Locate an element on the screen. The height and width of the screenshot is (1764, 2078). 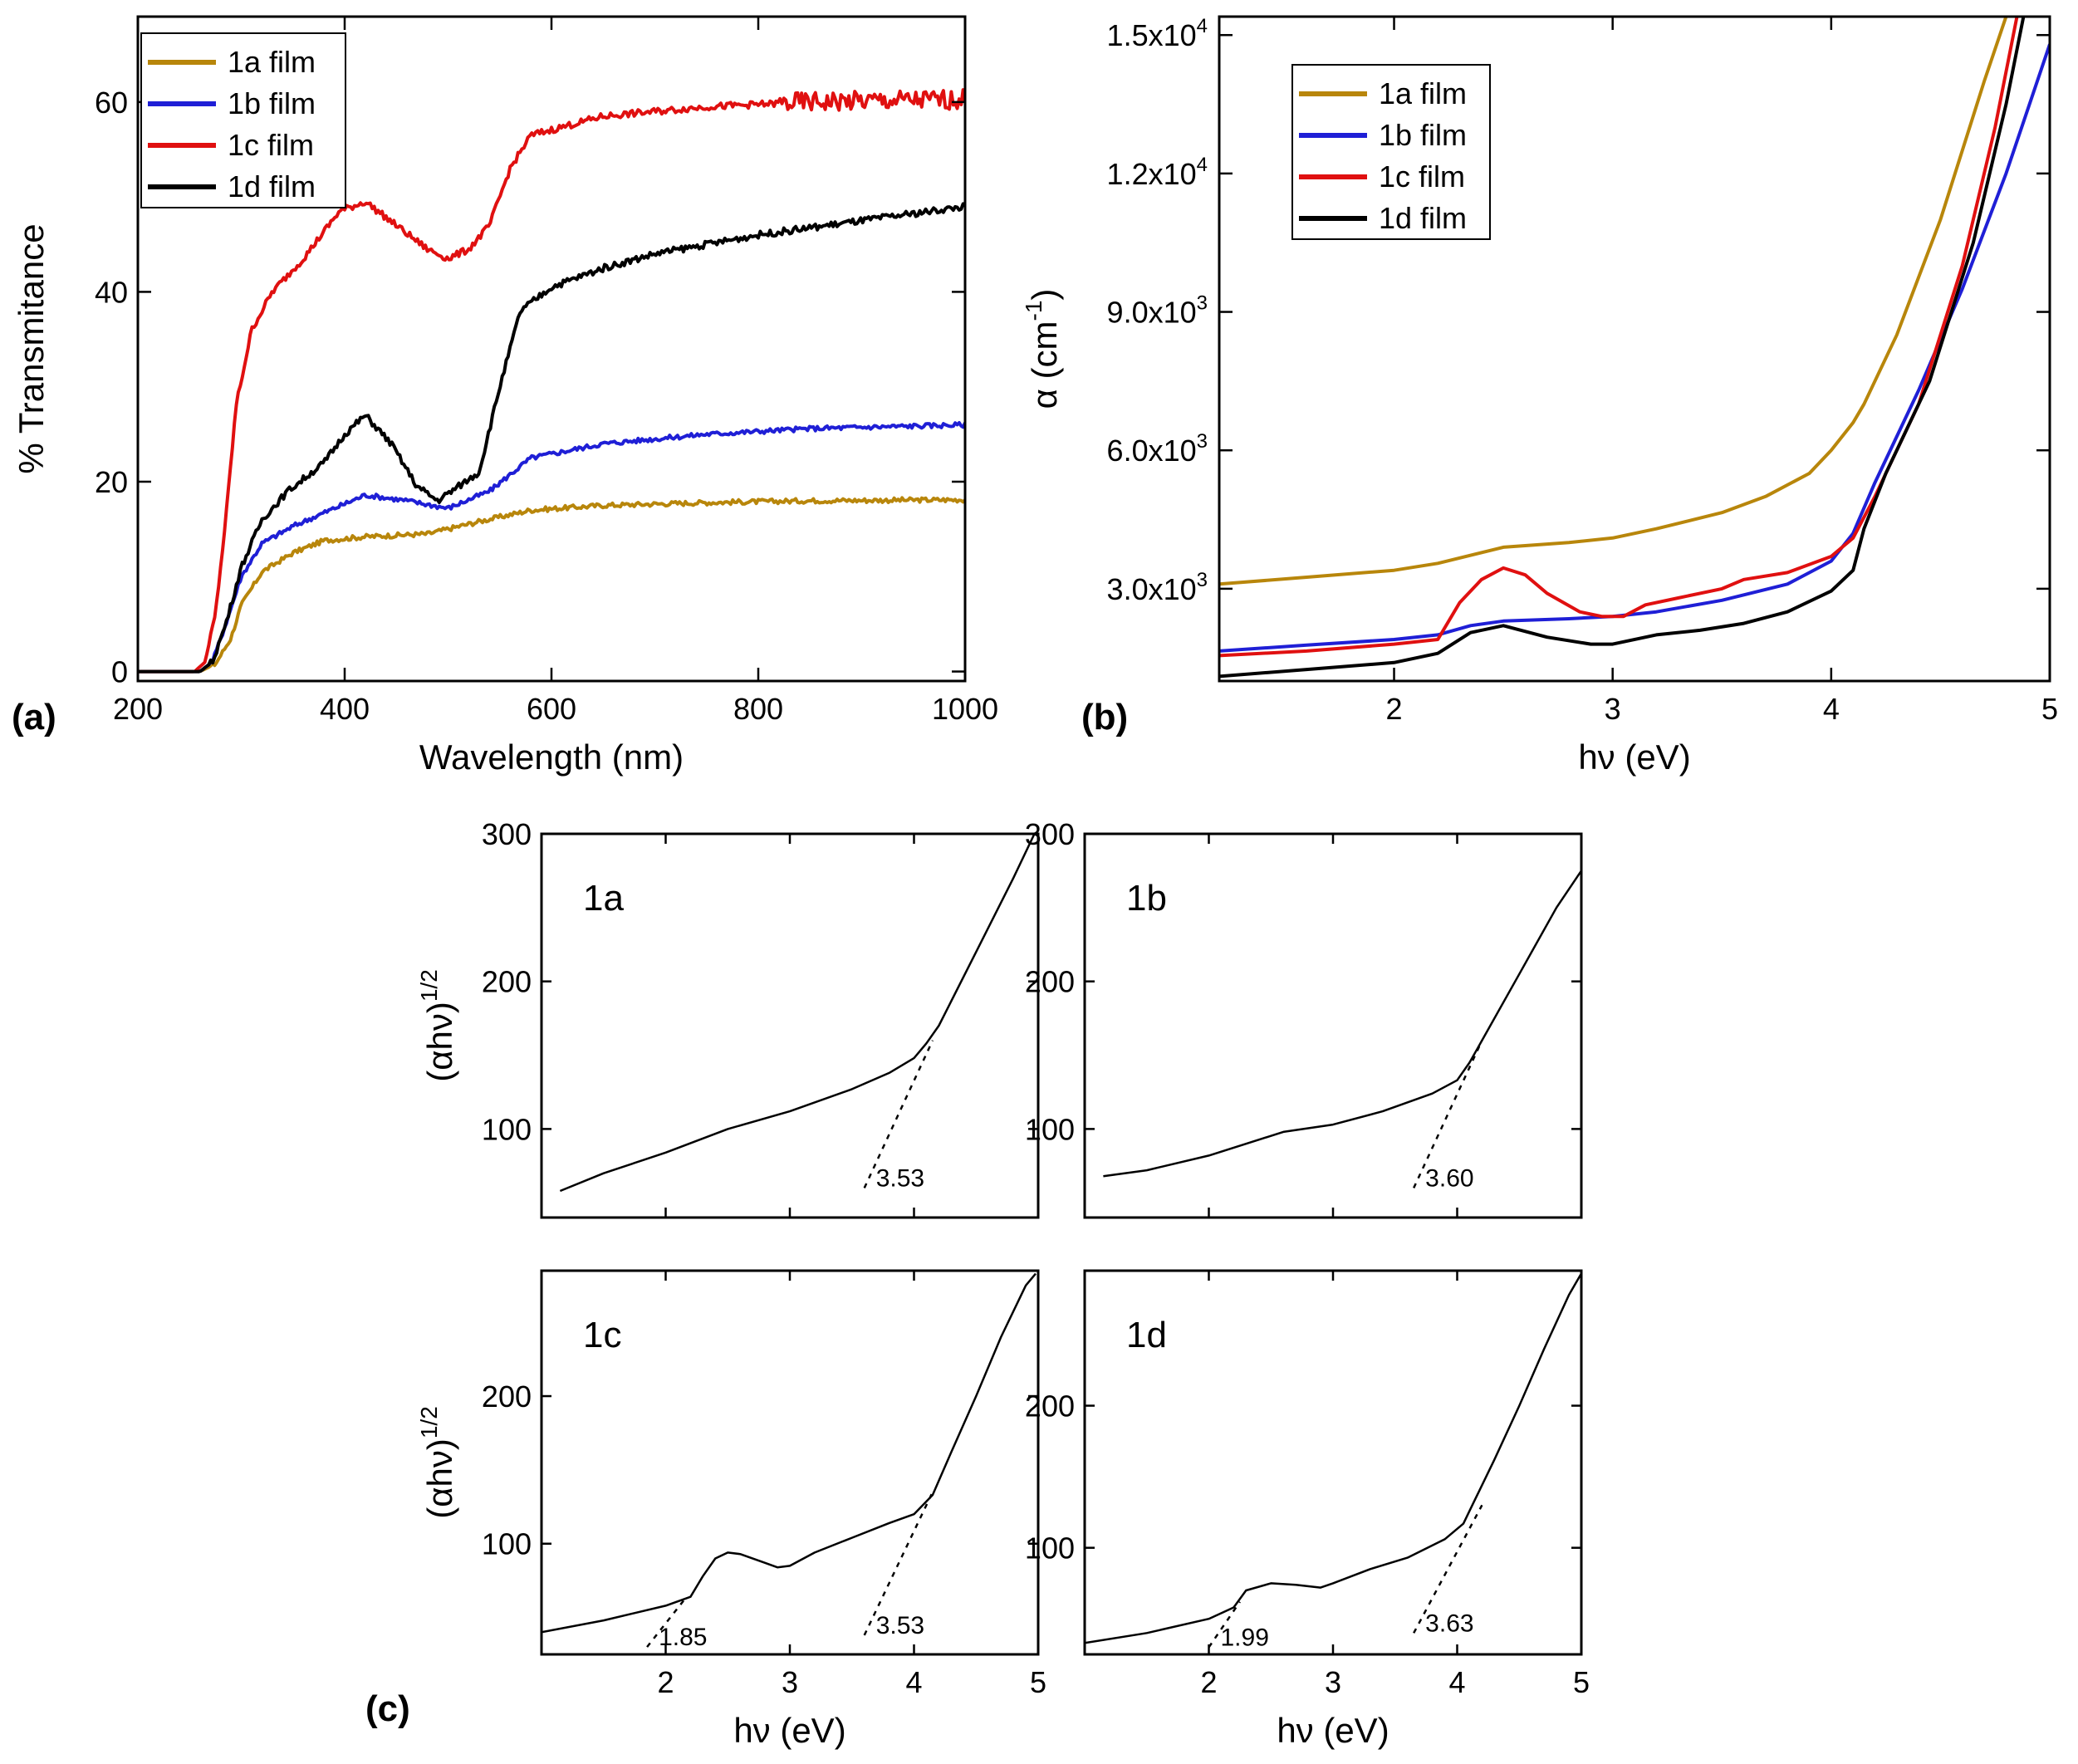
y-axis-label-sup: 1/2 is located at coordinates (429, 1422).